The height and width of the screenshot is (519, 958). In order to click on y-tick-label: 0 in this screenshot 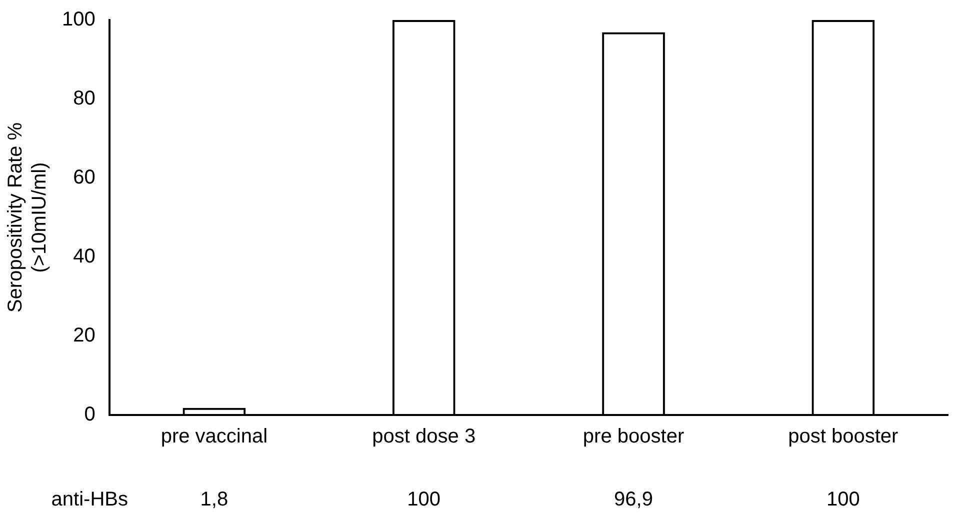, I will do `click(90, 415)`.